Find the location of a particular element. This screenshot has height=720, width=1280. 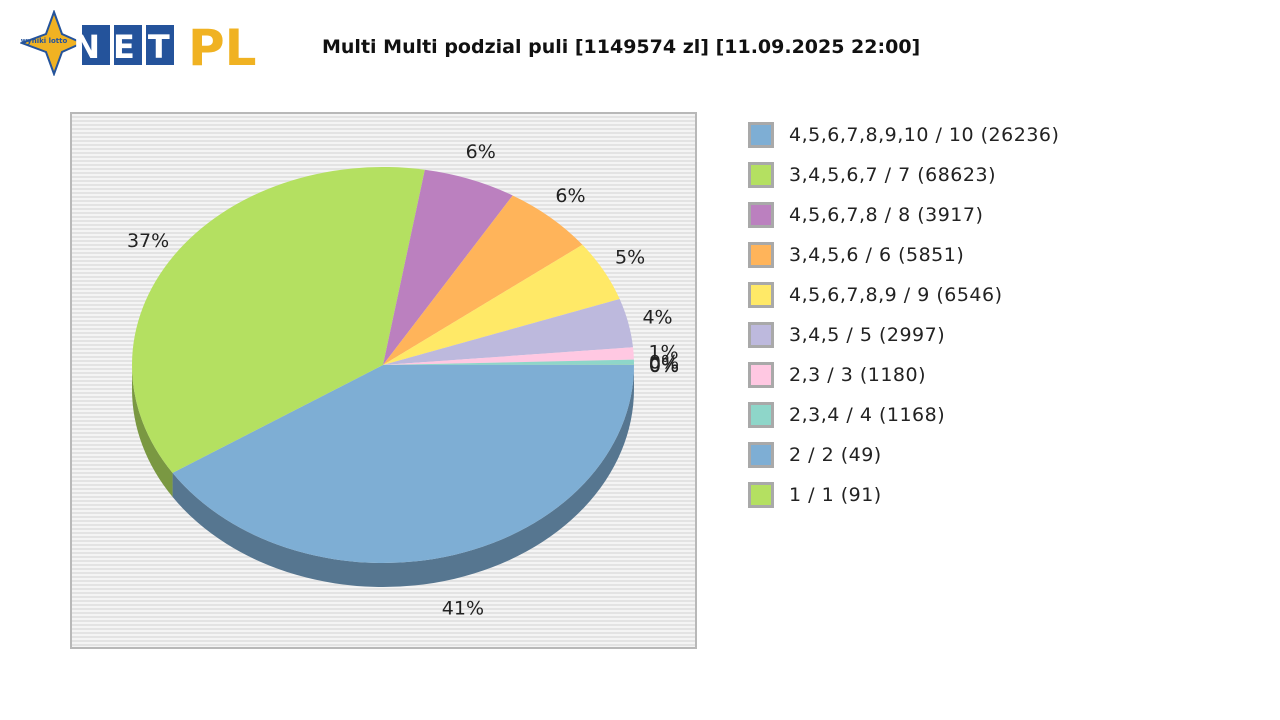

netpl-logo: wyniki lotto NET PL is located at coordinates (138, 43).